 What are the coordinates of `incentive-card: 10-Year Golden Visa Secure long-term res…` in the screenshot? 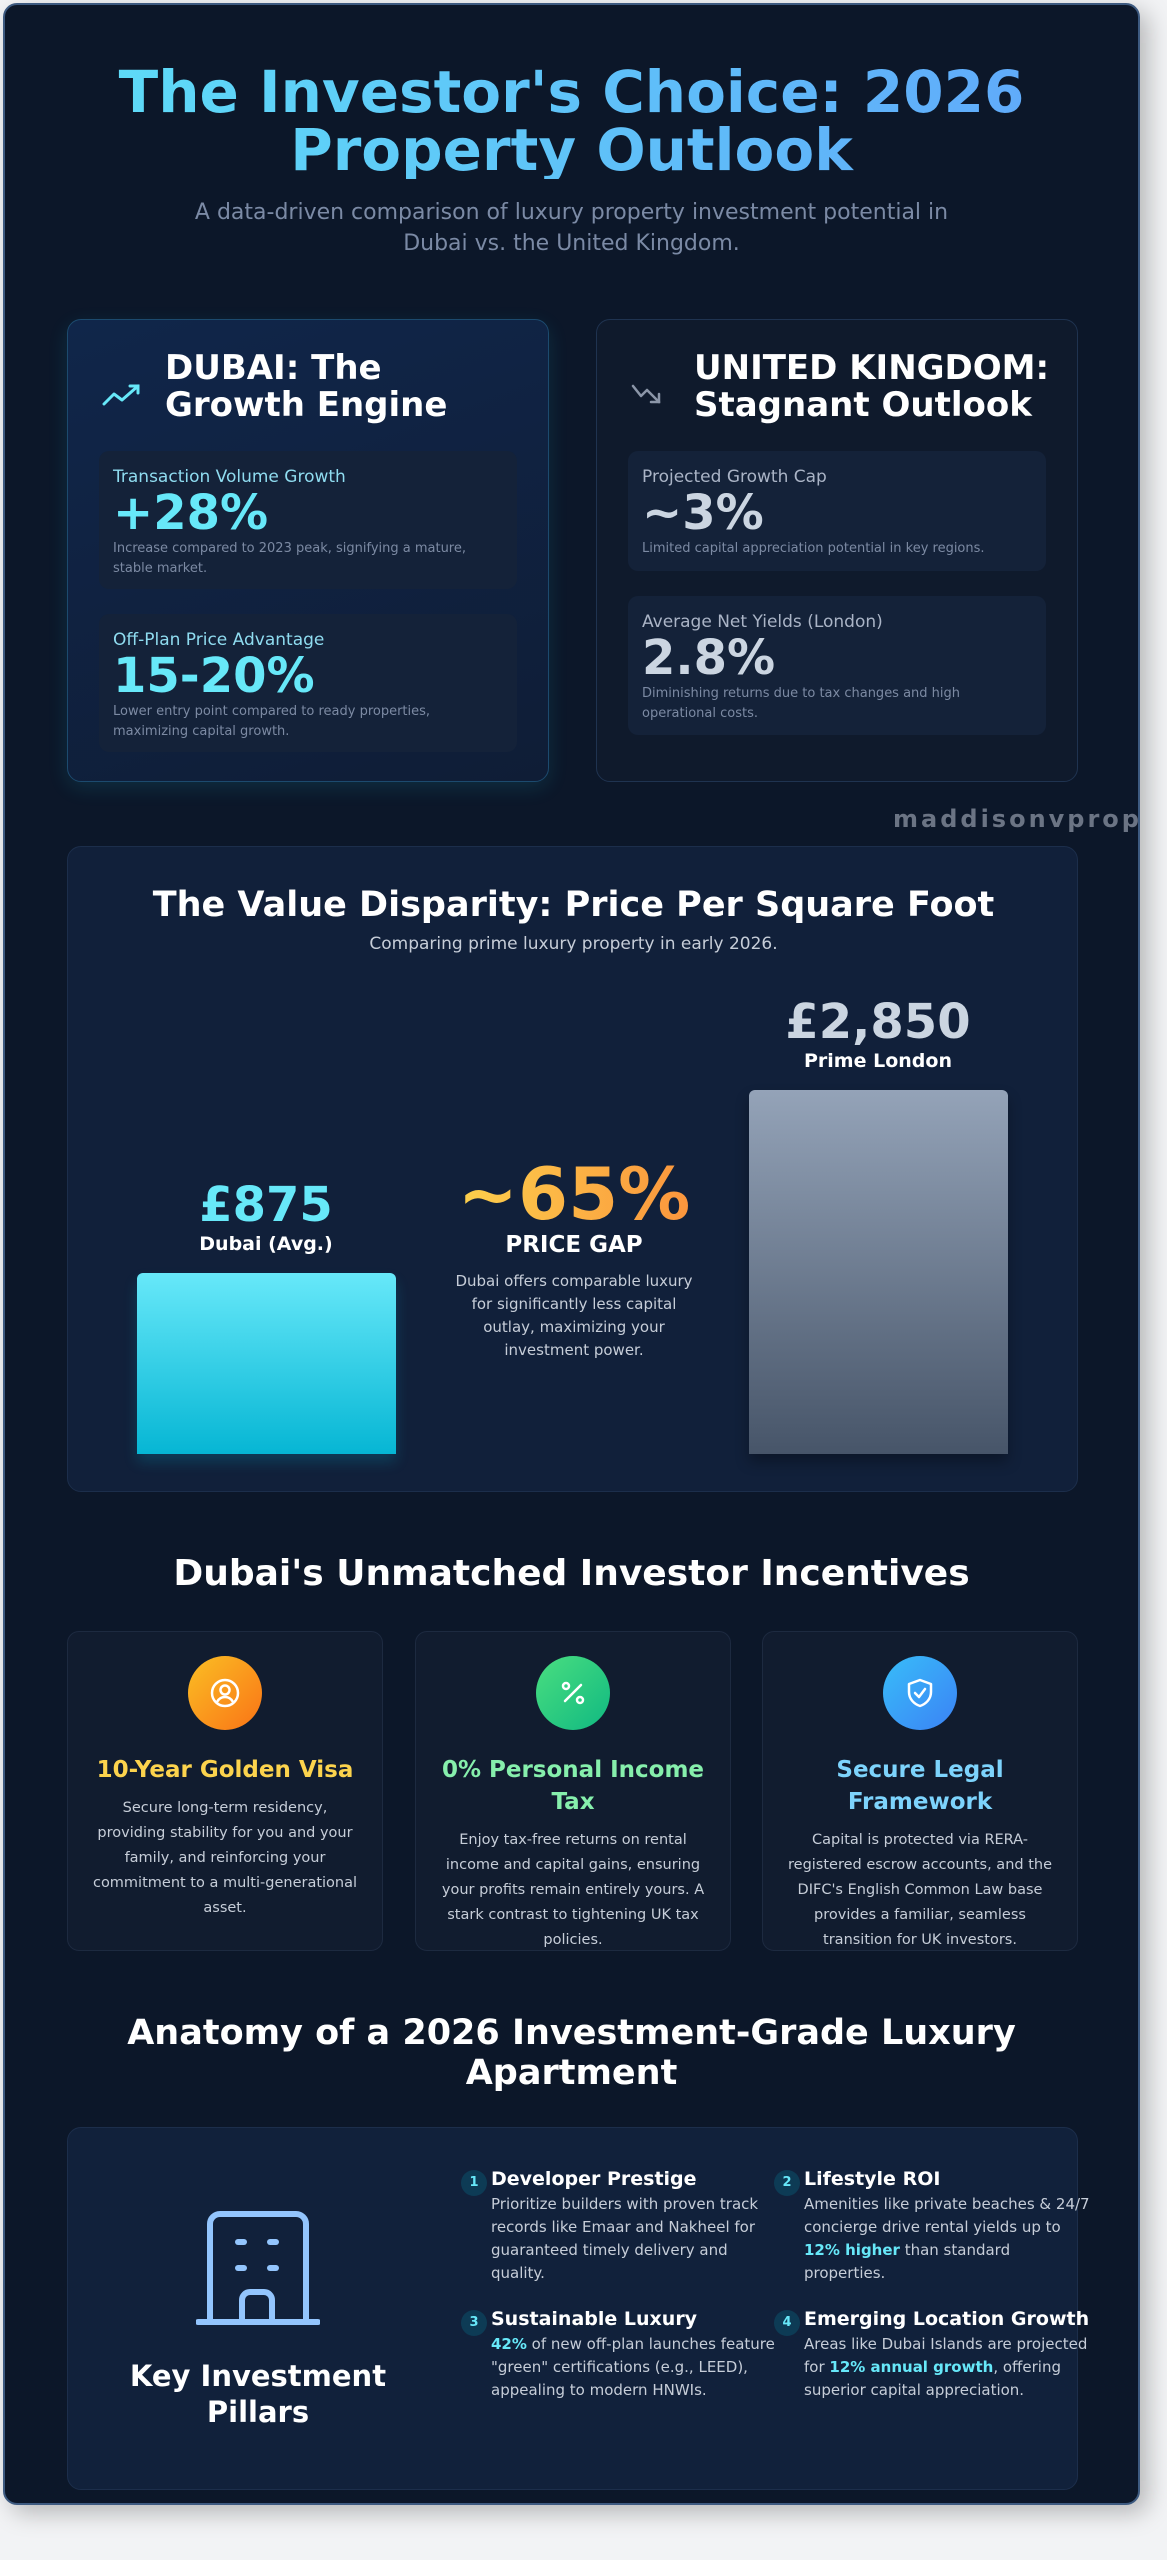 It's located at (225, 1791).